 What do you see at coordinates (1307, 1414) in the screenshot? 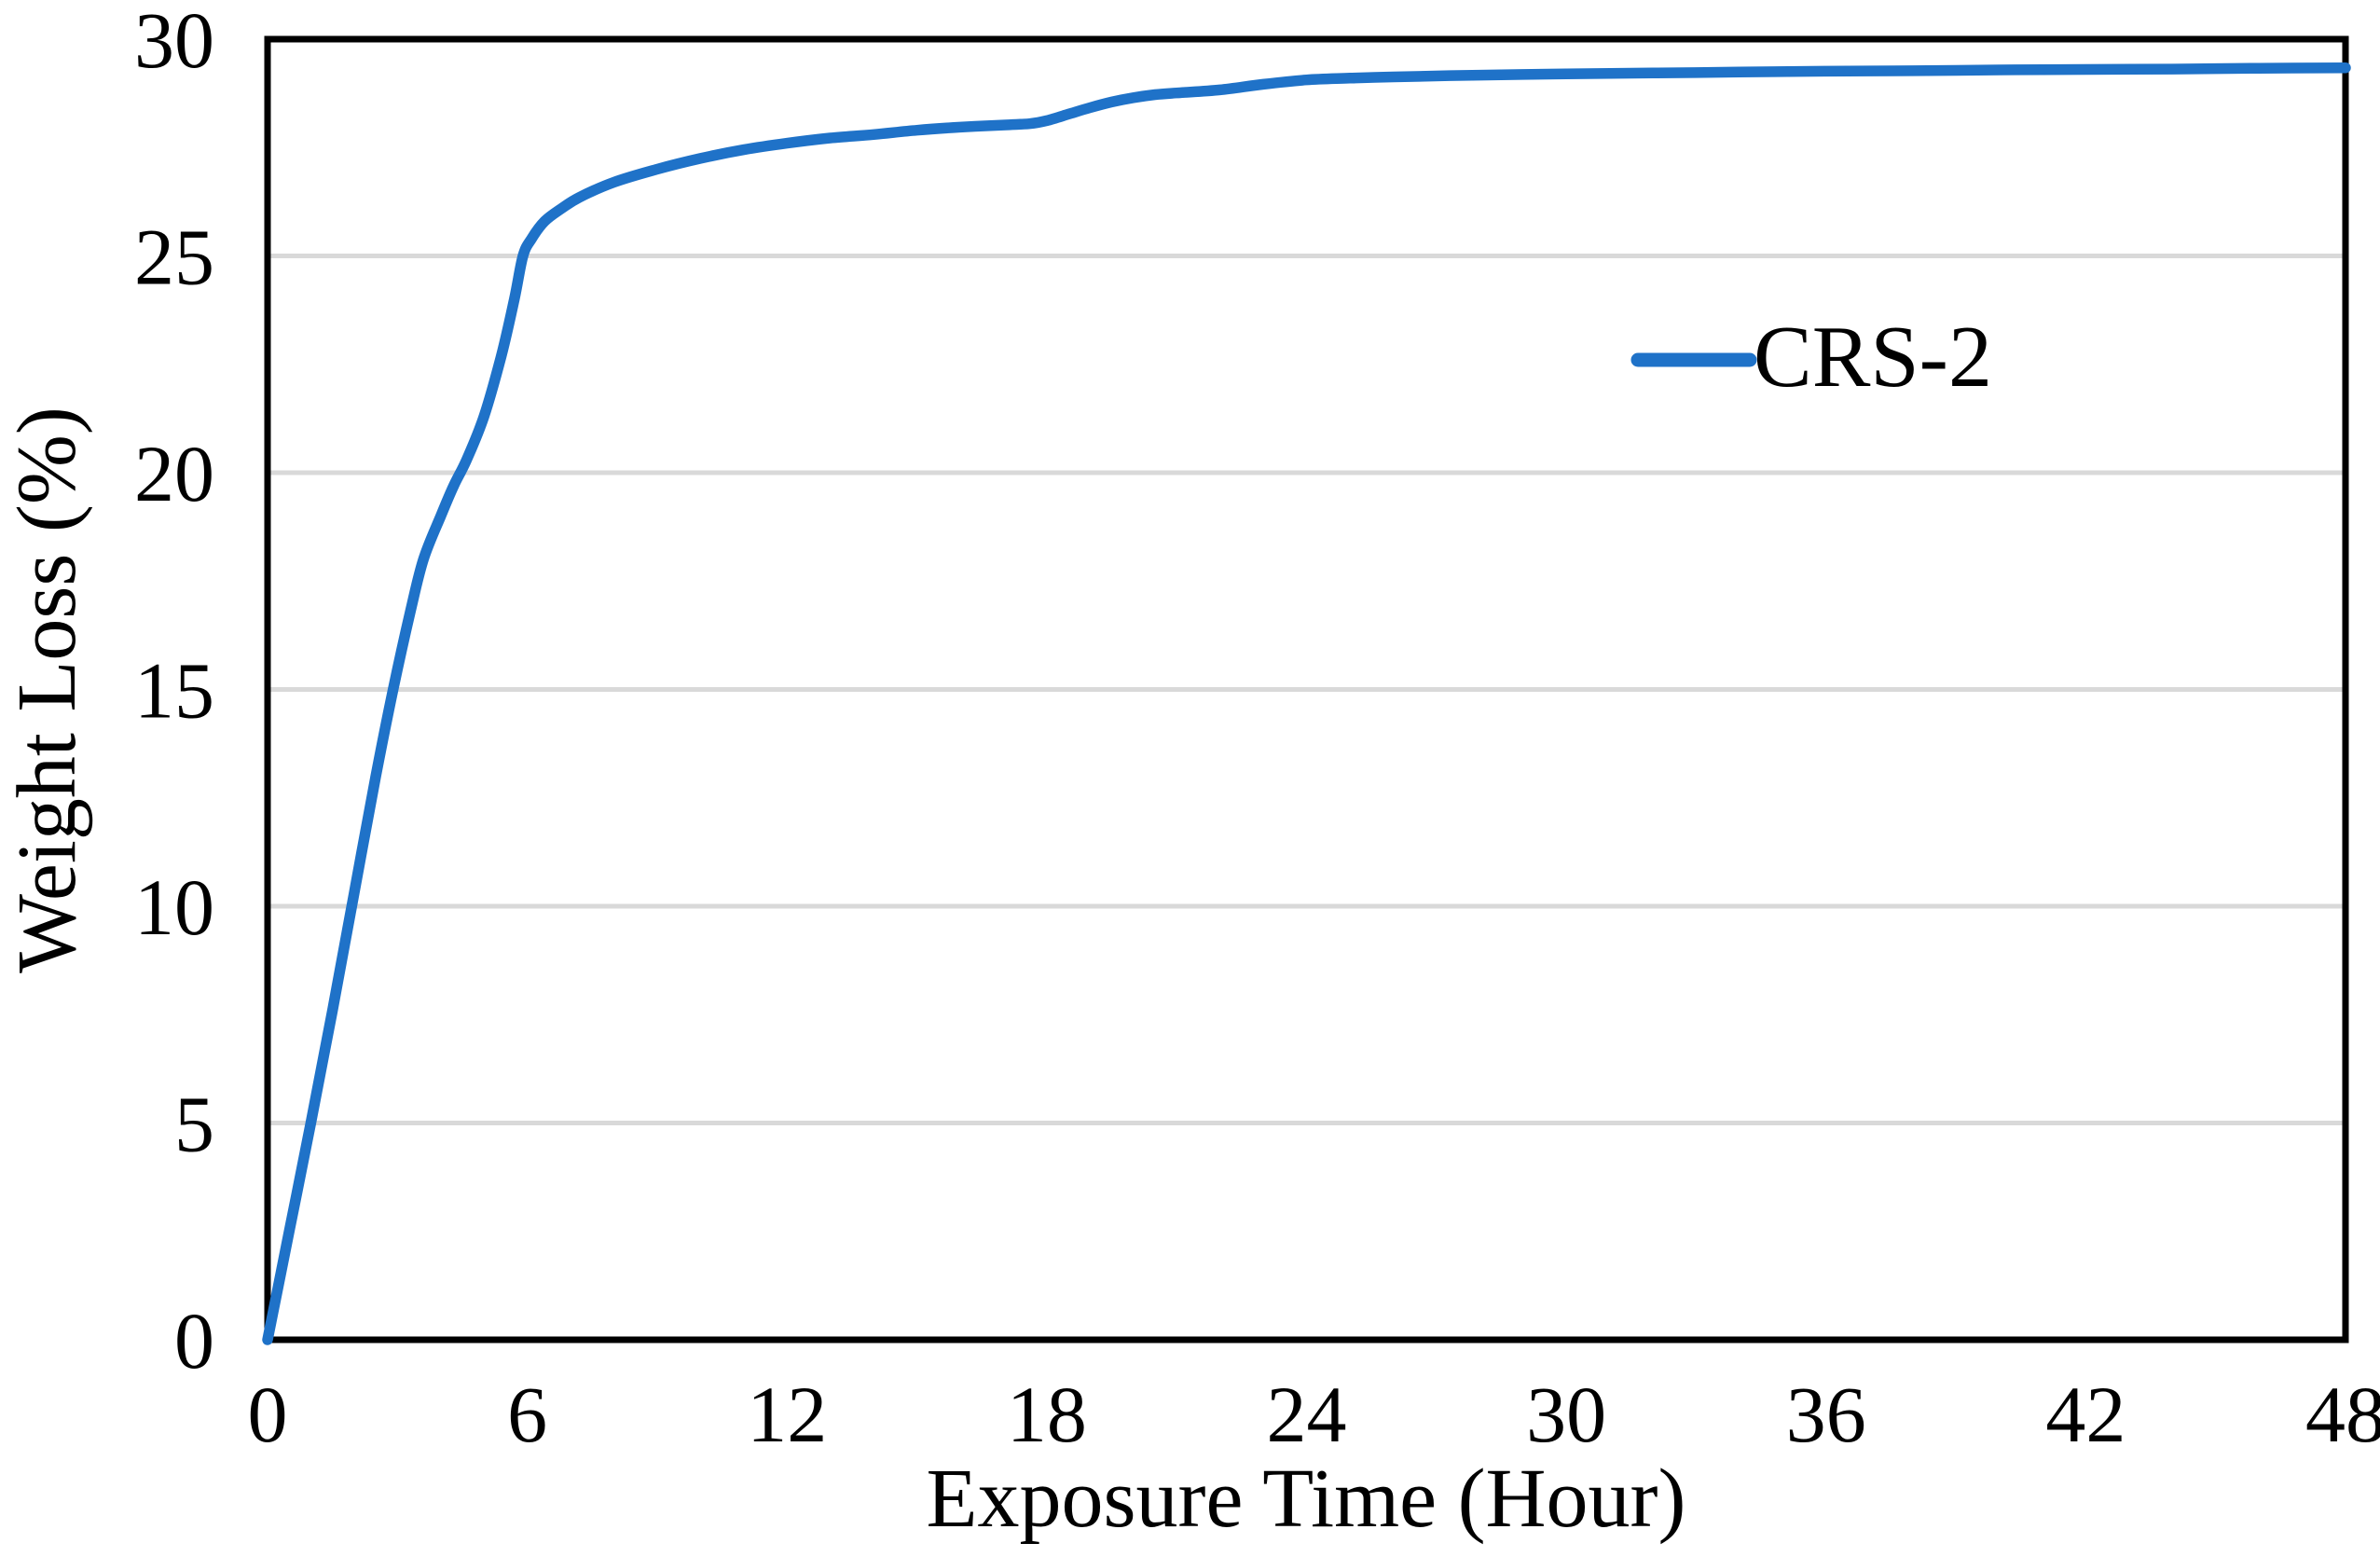
I see `x-tick-label: 24` at bounding box center [1307, 1414].